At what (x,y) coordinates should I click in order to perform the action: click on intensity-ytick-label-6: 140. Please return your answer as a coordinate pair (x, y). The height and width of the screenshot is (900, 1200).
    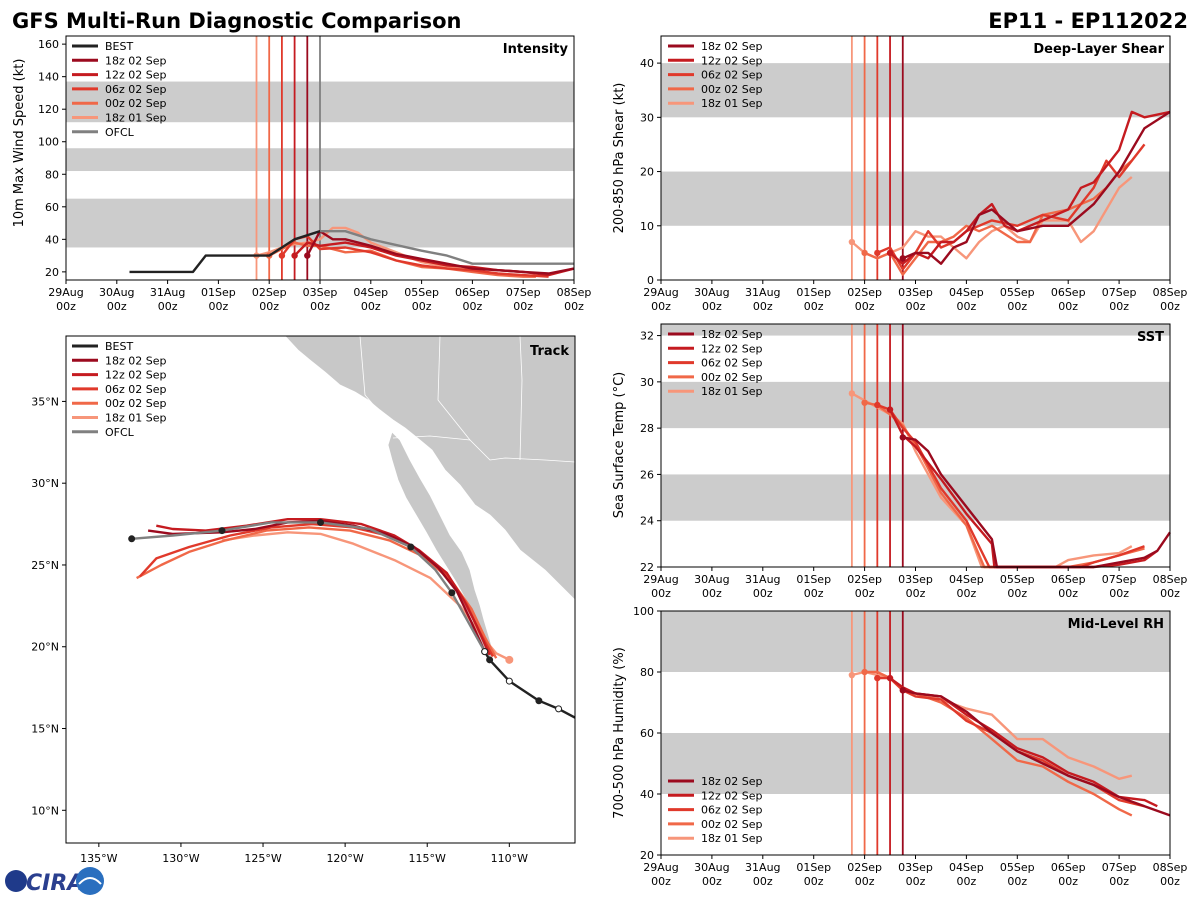
    Looking at the image, I should click on (48, 77).